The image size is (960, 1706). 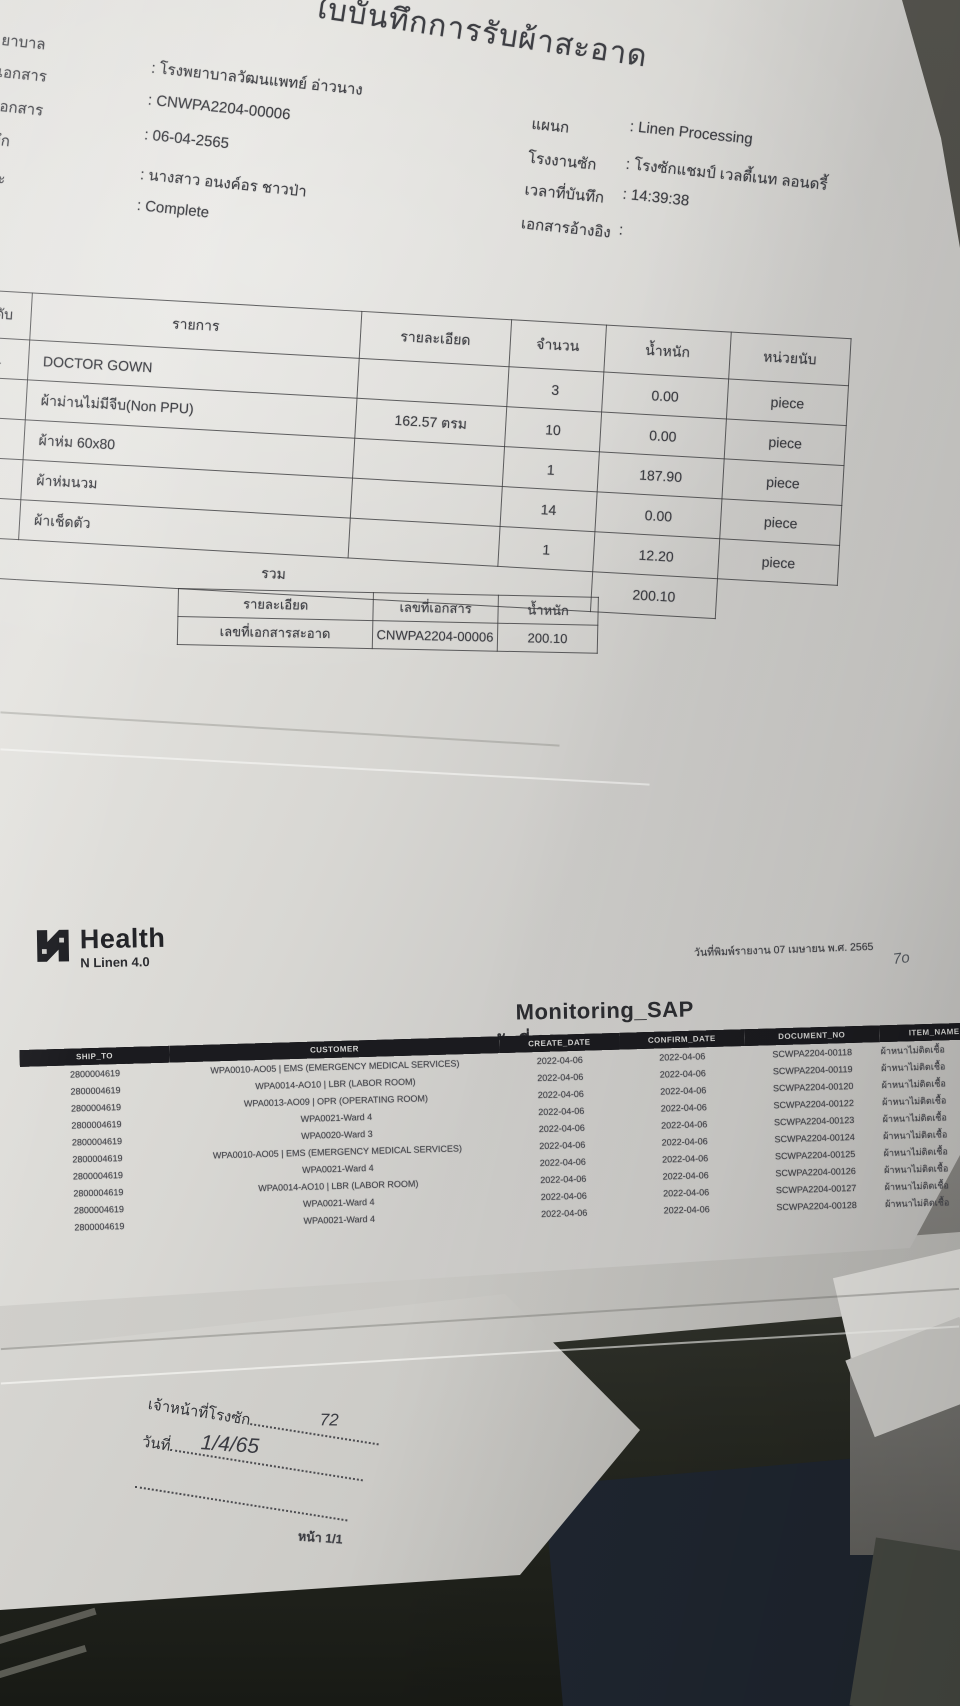 I want to click on items-header-unit: หน่วยนับ, so click(x=790, y=359).